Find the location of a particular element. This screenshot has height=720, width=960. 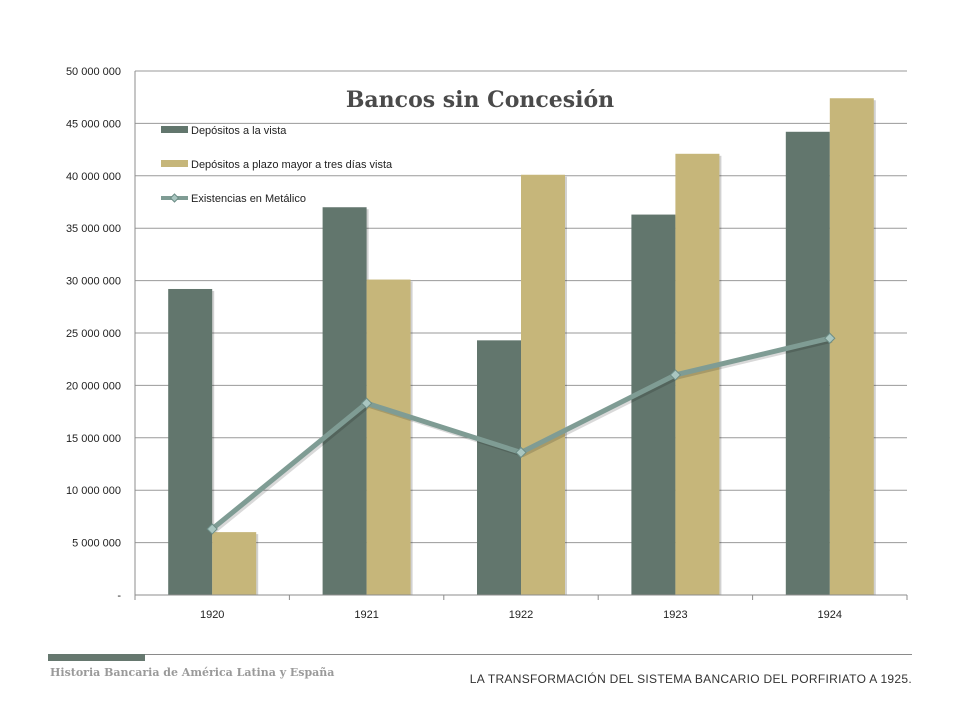

x-tick-label: 1921 is located at coordinates (366, 615).